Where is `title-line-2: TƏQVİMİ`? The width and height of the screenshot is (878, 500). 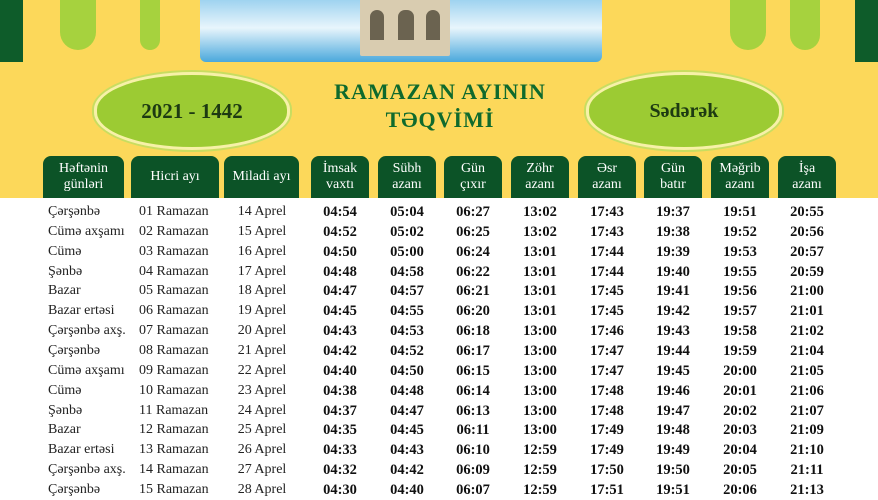
title-line-2: TƏQVİMİ is located at coordinates (440, 119).